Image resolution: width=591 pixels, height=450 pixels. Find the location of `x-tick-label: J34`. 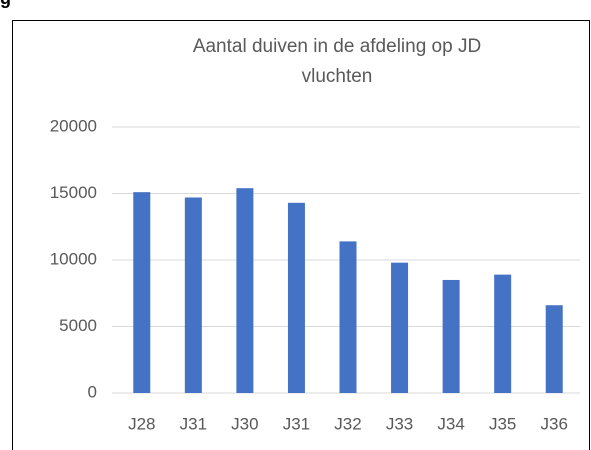

x-tick-label: J34 is located at coordinates (450, 423).